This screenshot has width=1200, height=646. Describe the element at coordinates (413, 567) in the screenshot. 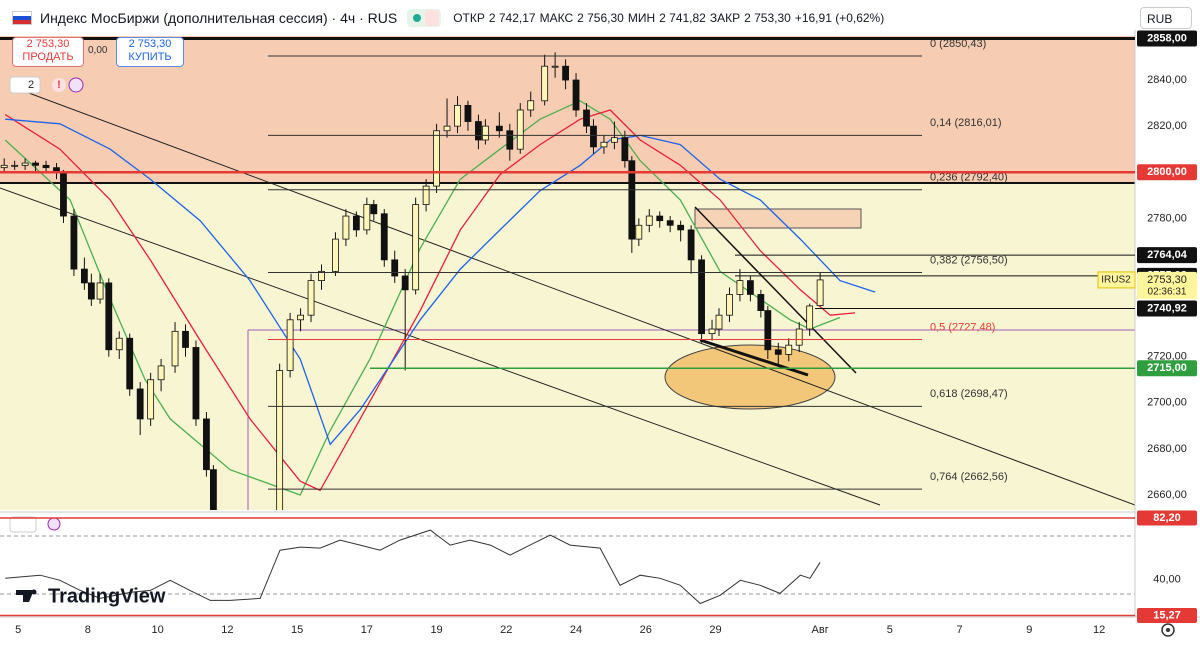

I see `rsi-pane` at that location.